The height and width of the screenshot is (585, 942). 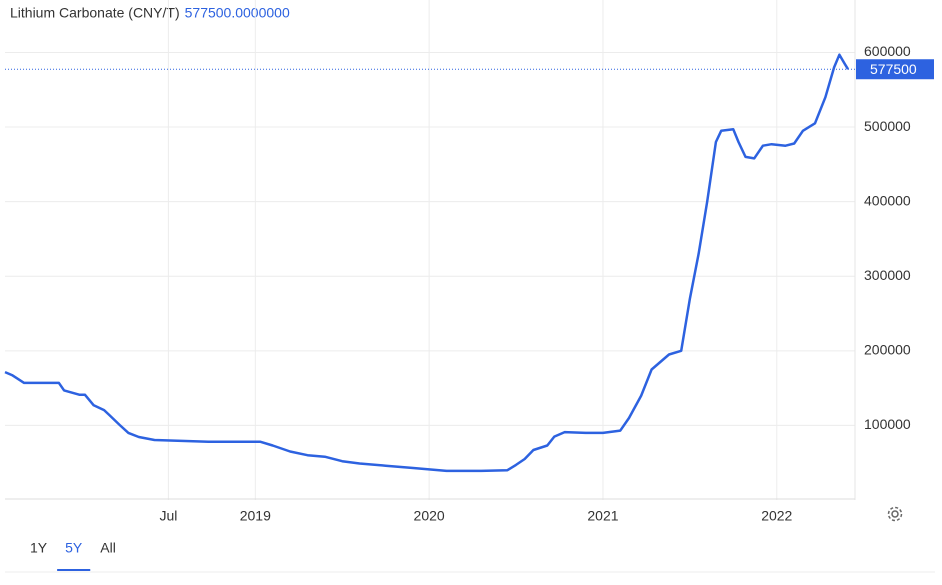 I want to click on current-price-label: 577500, so click(x=893, y=69).